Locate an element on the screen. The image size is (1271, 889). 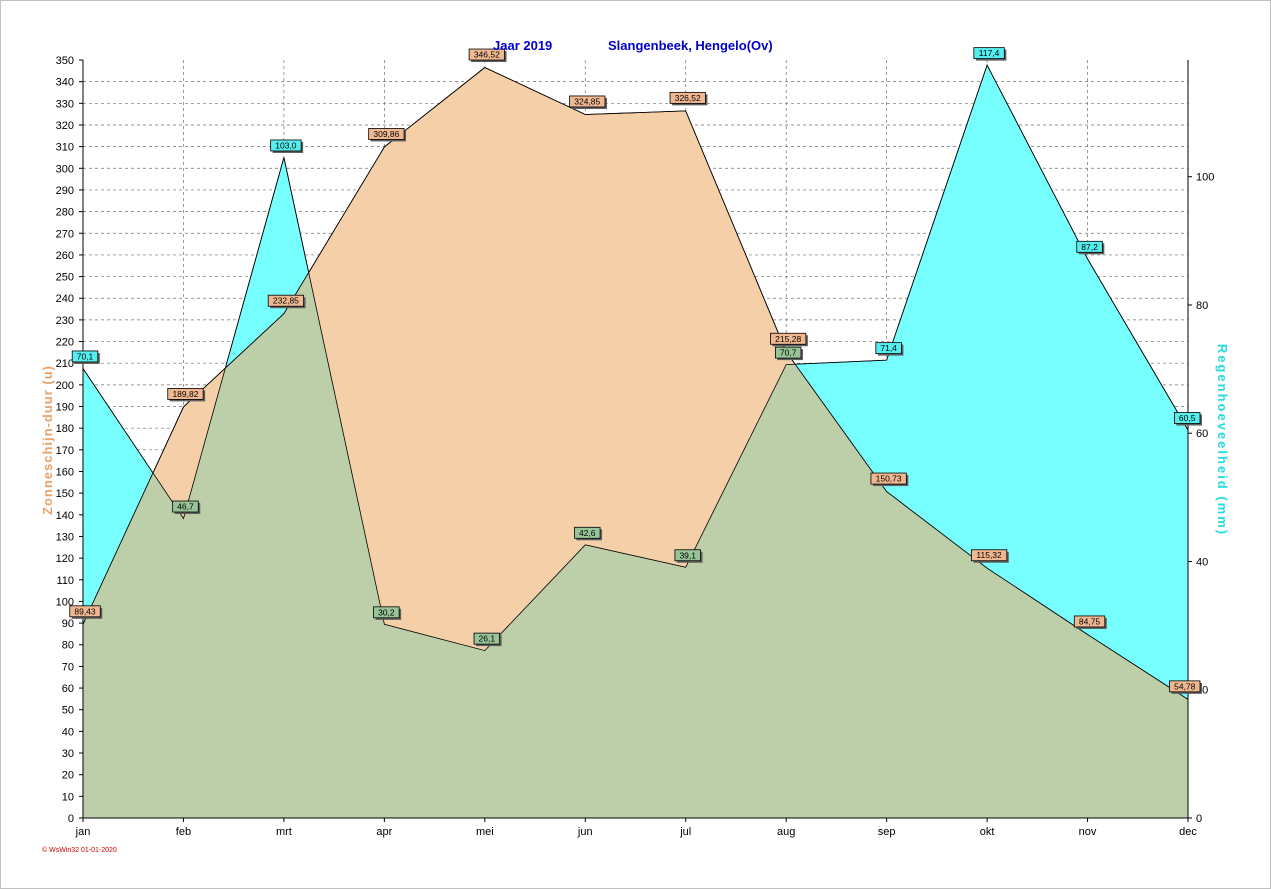
left-tick-label: 110 is located at coordinates (65, 581).